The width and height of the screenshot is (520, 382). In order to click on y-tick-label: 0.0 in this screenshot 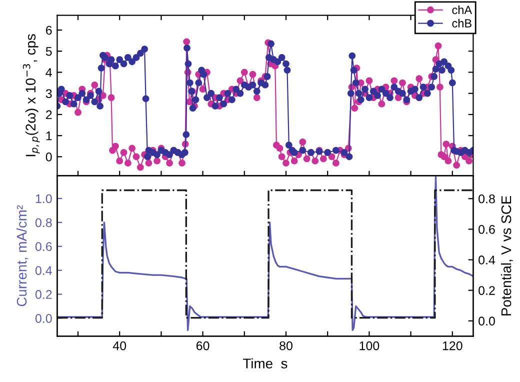, I will do `click(43, 318)`.